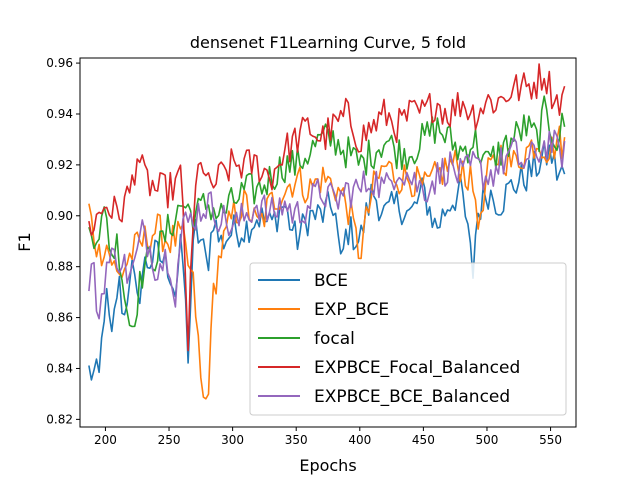  Describe the element at coordinates (417, 368) in the screenshot. I see `legend-label: EXPBCE_Focal_Balanced` at that location.